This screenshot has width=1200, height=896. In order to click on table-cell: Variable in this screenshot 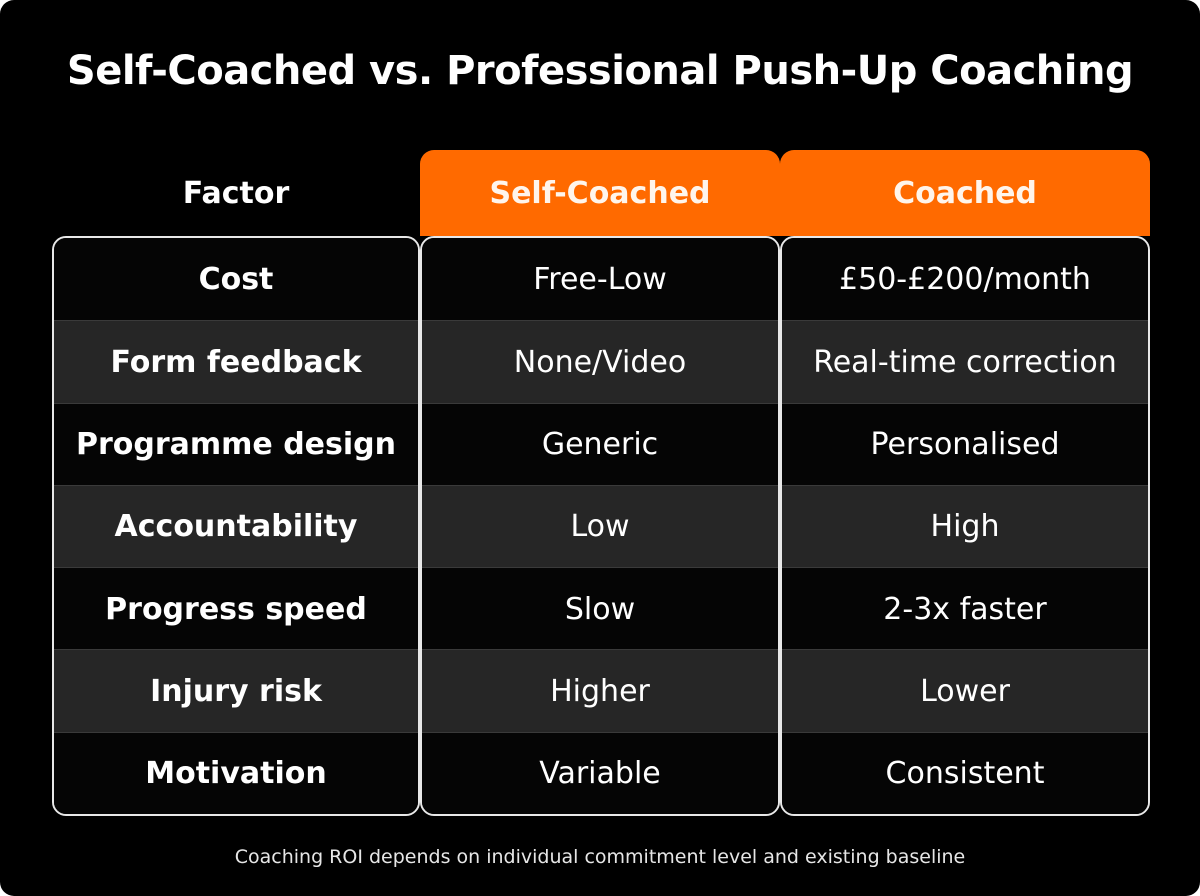, I will do `click(600, 772)`.